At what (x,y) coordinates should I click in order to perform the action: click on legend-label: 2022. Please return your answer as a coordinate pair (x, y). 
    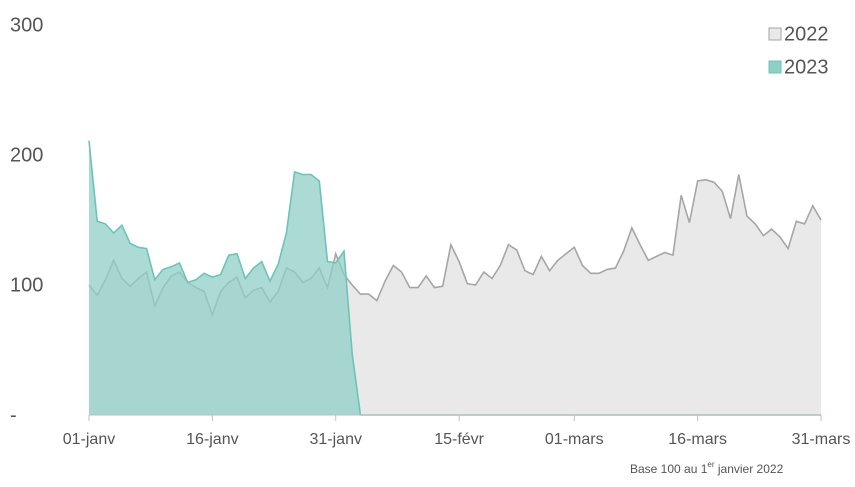
    Looking at the image, I should click on (806, 34).